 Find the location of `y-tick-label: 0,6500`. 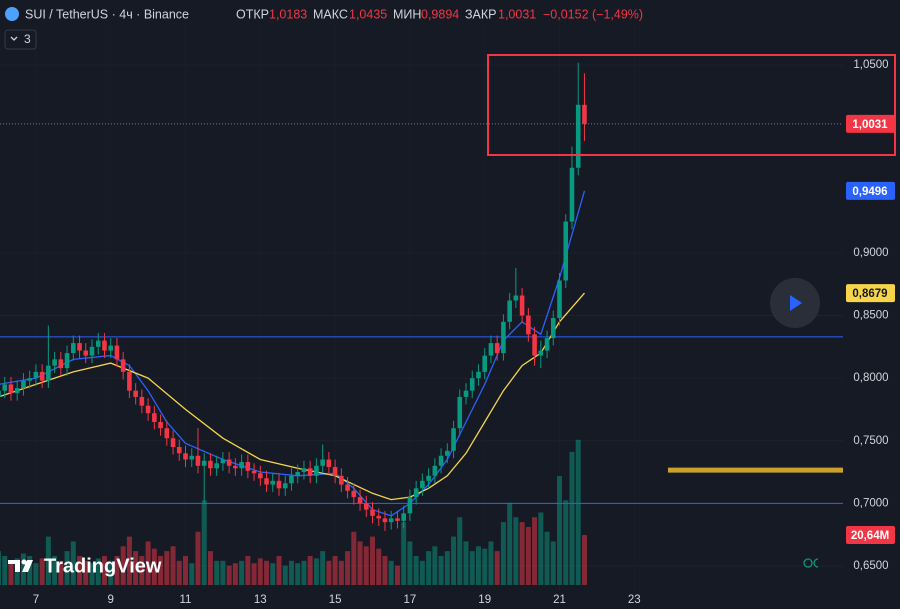

y-tick-label: 0,6500 is located at coordinates (870, 566).